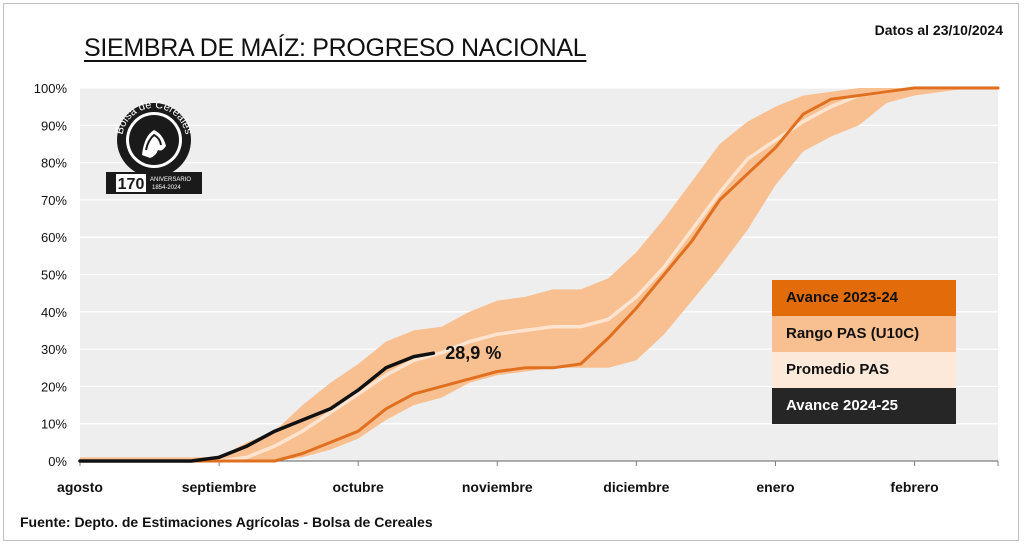  What do you see at coordinates (54, 275) in the screenshot?
I see `y-tick-label: 50%` at bounding box center [54, 275].